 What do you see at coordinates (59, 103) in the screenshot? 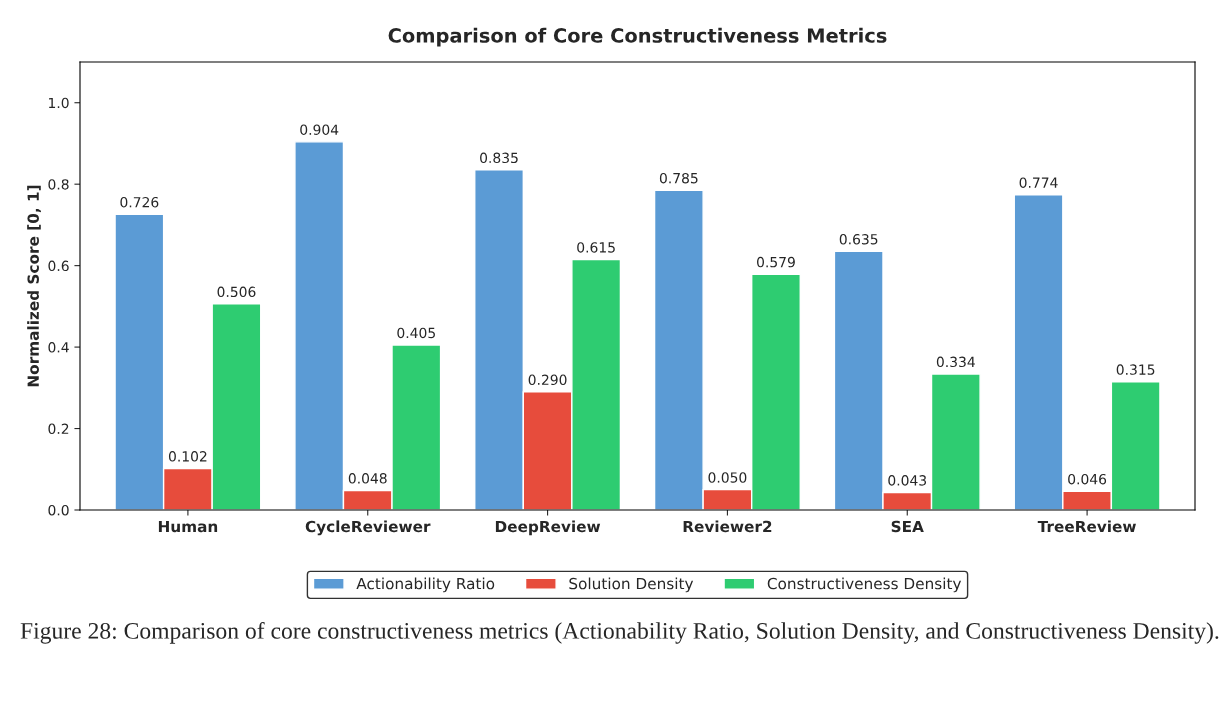
I see `y-tick-label: 1.0` at bounding box center [59, 103].